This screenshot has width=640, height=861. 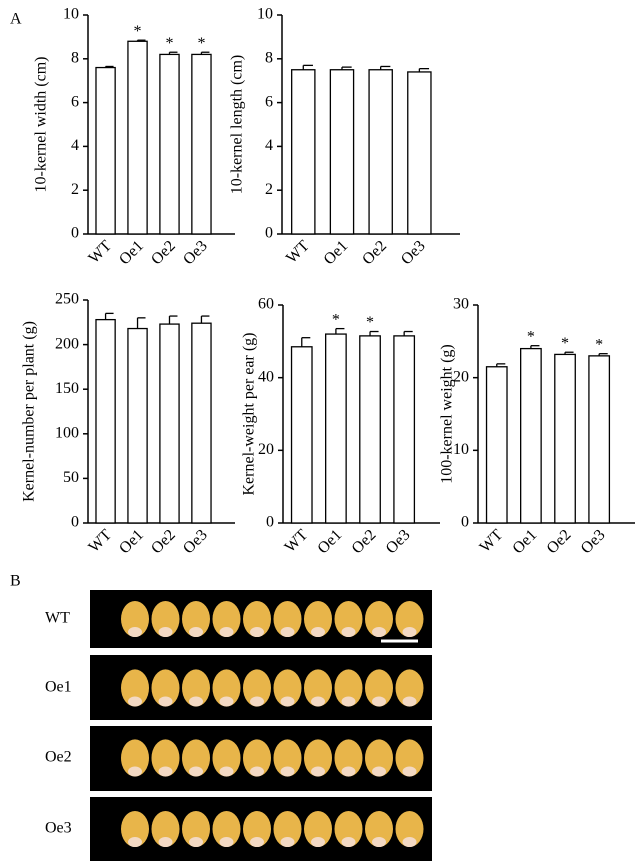 I want to click on y-tick-label: 60, so click(x=266, y=304).